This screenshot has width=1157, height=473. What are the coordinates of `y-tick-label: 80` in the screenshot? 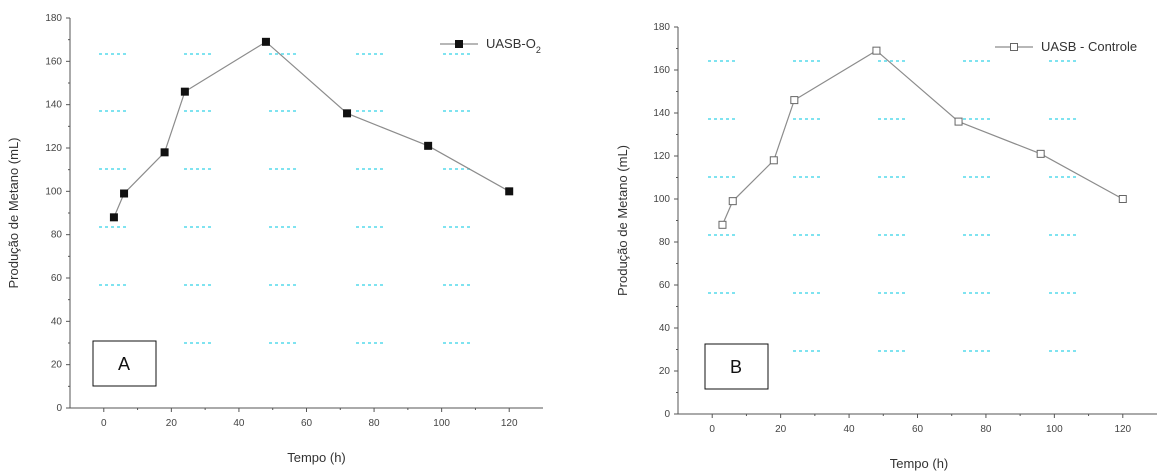 It's located at (665, 242).